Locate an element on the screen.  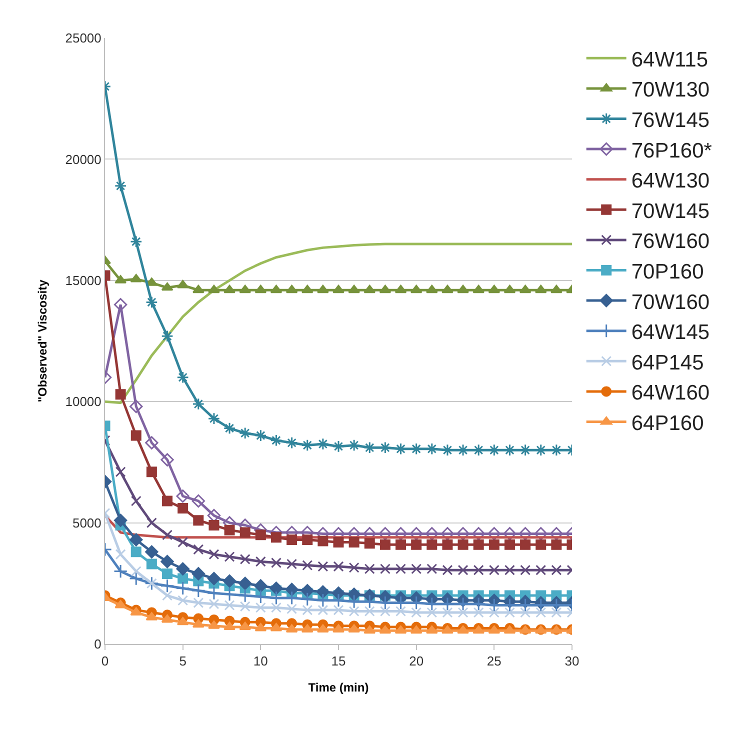
legend-label: 76W160 is located at coordinates (670, 242).